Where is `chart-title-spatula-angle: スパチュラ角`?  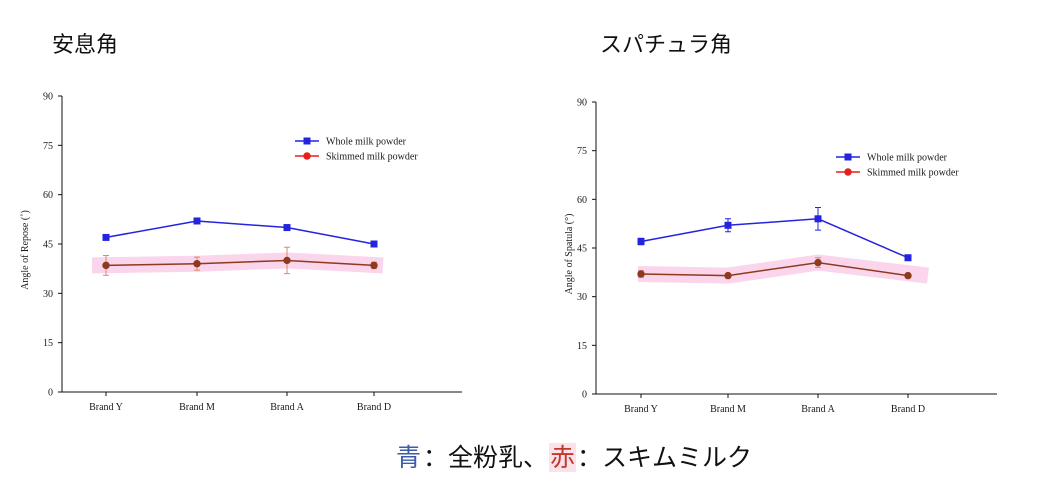 chart-title-spatula-angle: スパチュラ角 is located at coordinates (666, 45).